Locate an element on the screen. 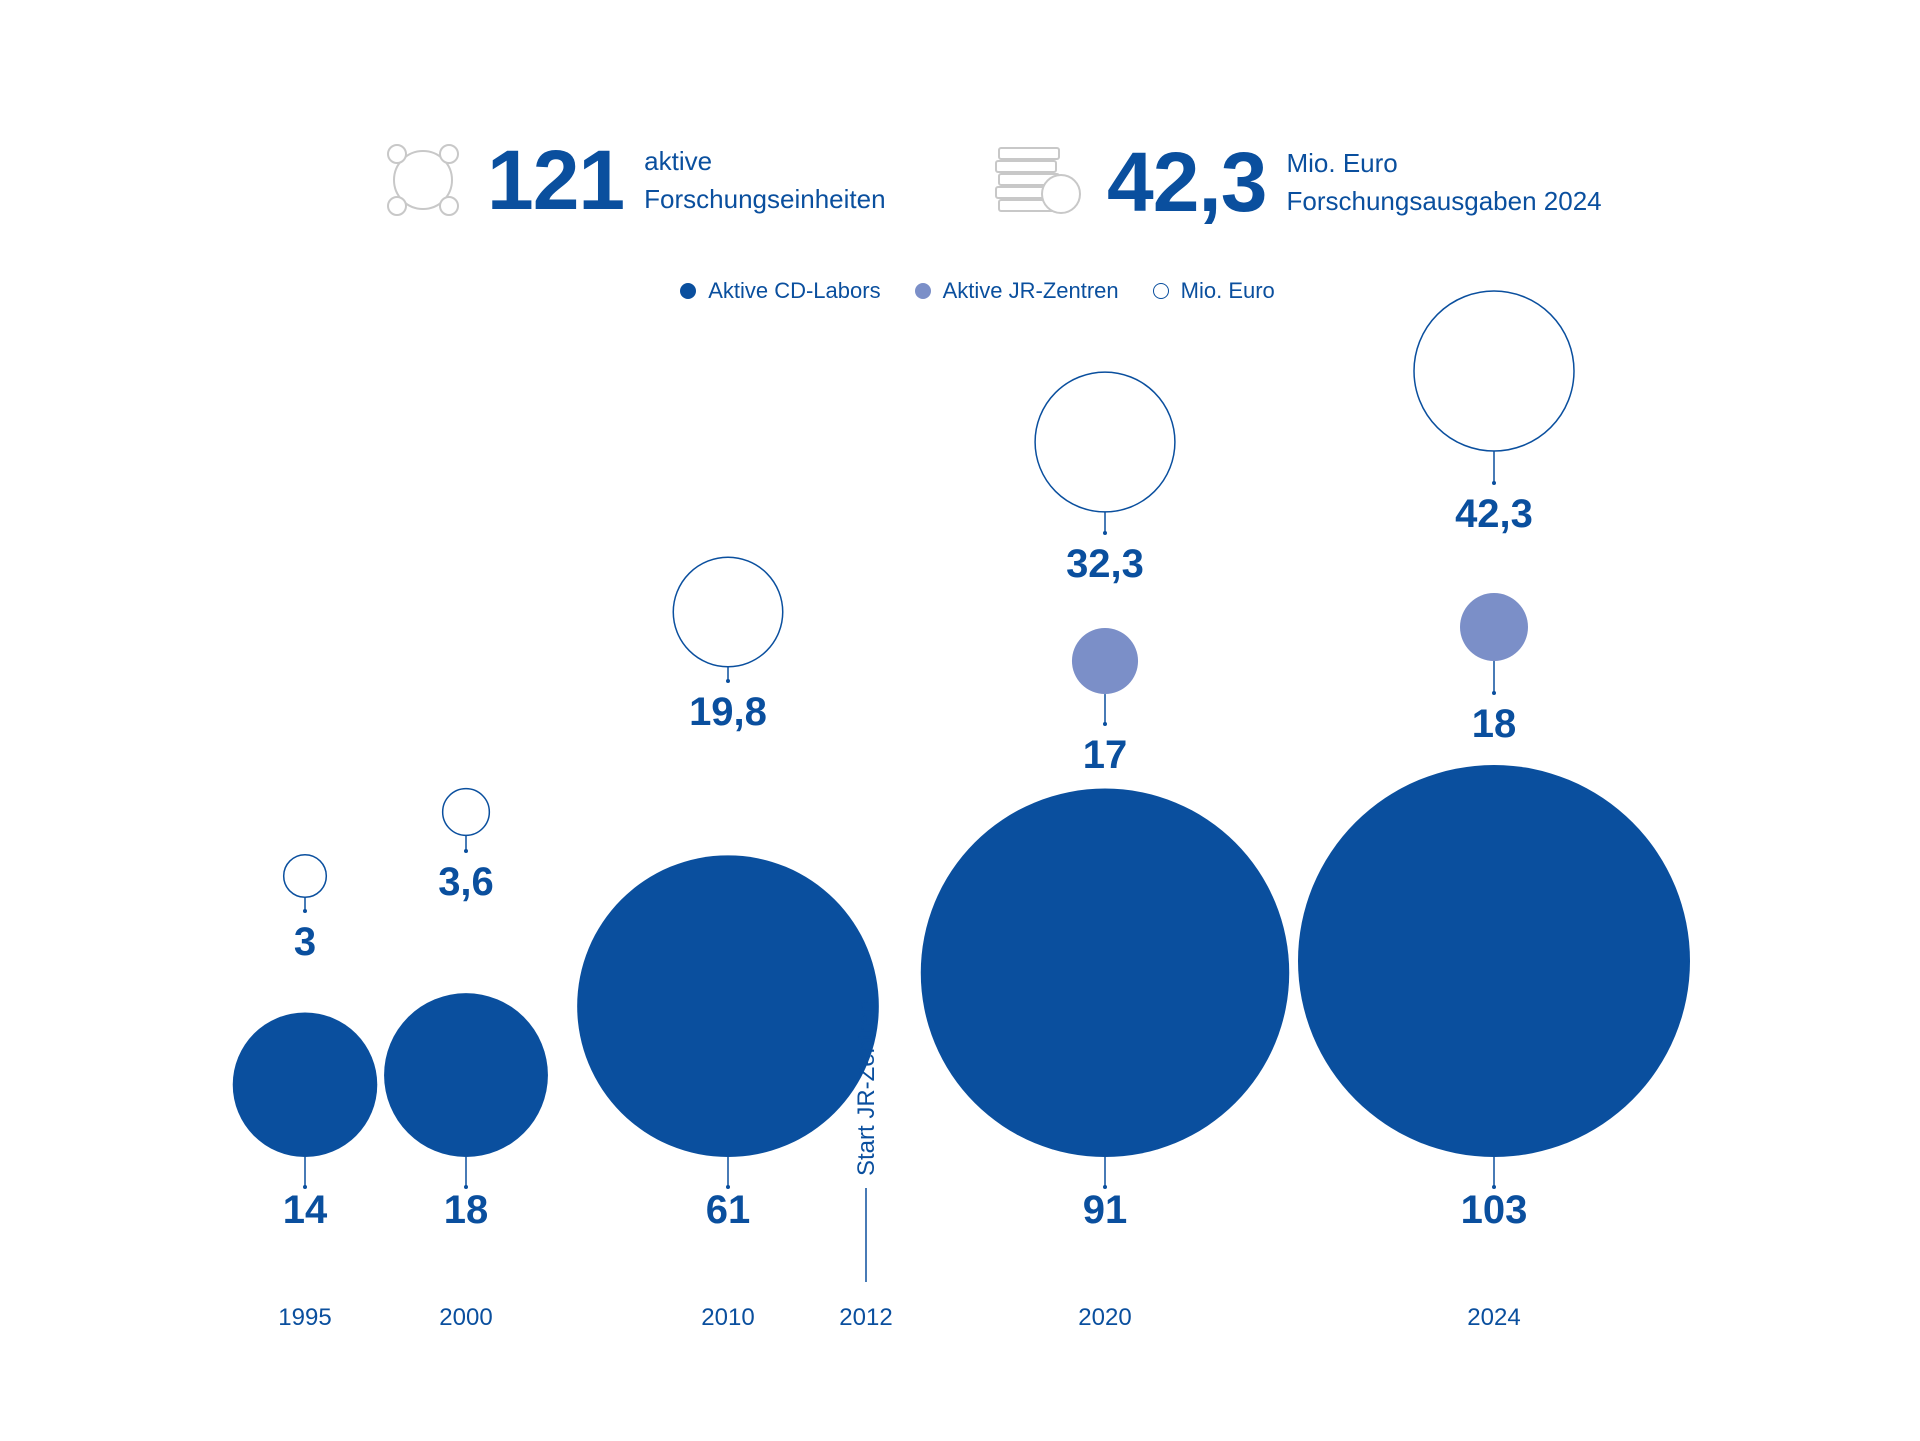 The height and width of the screenshot is (1441, 1920). year-label-2012: 2012 is located at coordinates (865, 1317).